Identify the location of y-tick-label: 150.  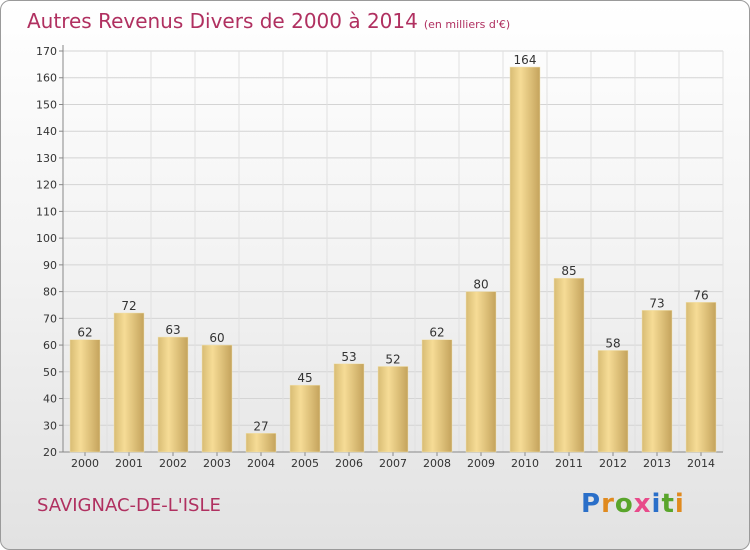
(46, 104).